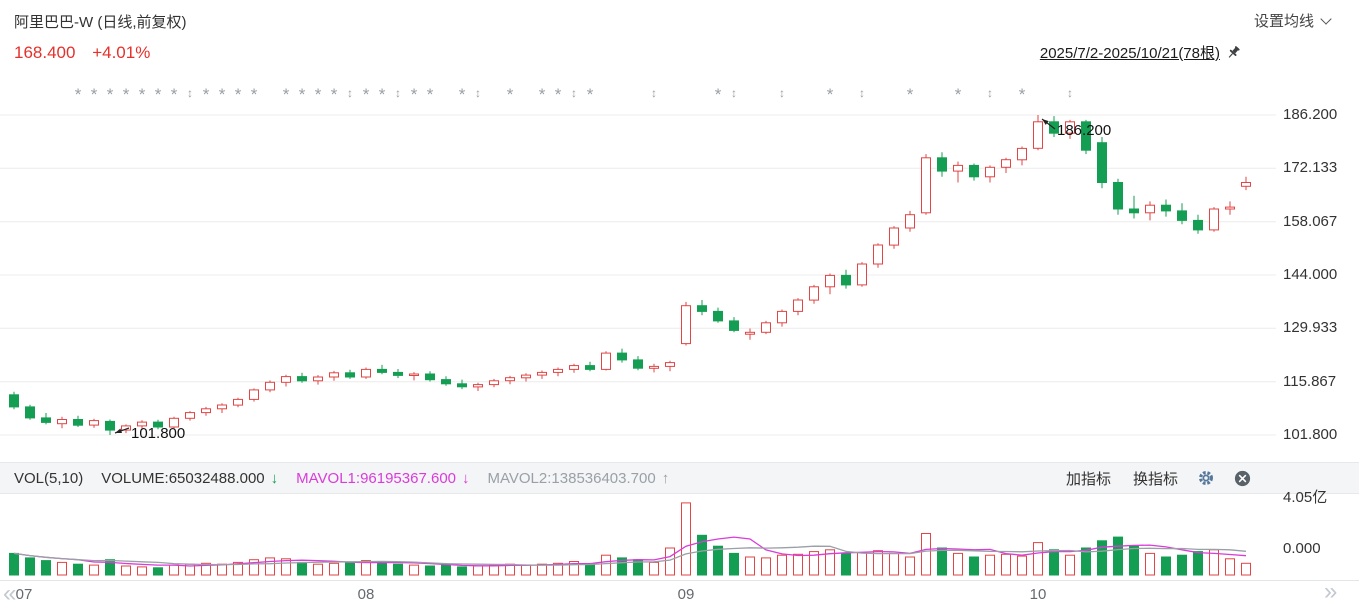 The image size is (1359, 609). Describe the element at coordinates (1088, 479) in the screenshot. I see `add-indicator-button: 加指标` at that location.